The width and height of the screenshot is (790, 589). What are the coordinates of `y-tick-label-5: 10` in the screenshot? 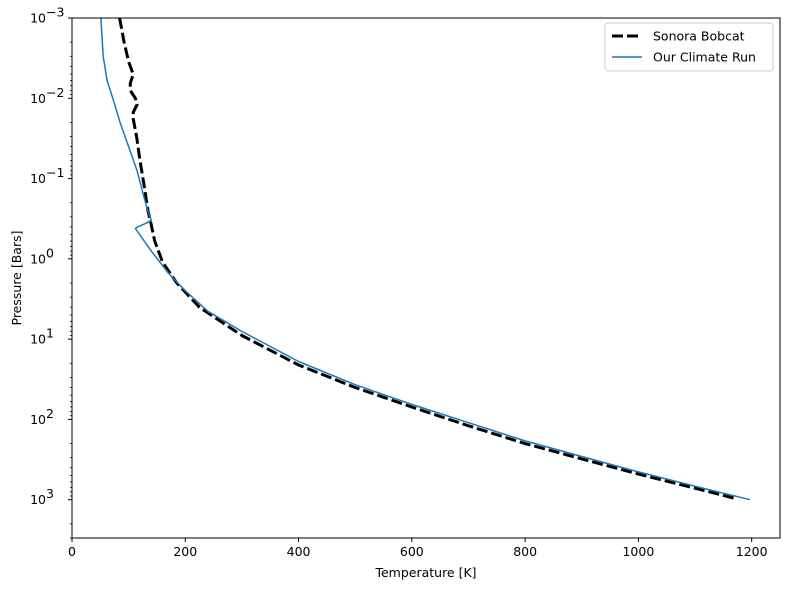 It's located at (38, 419).